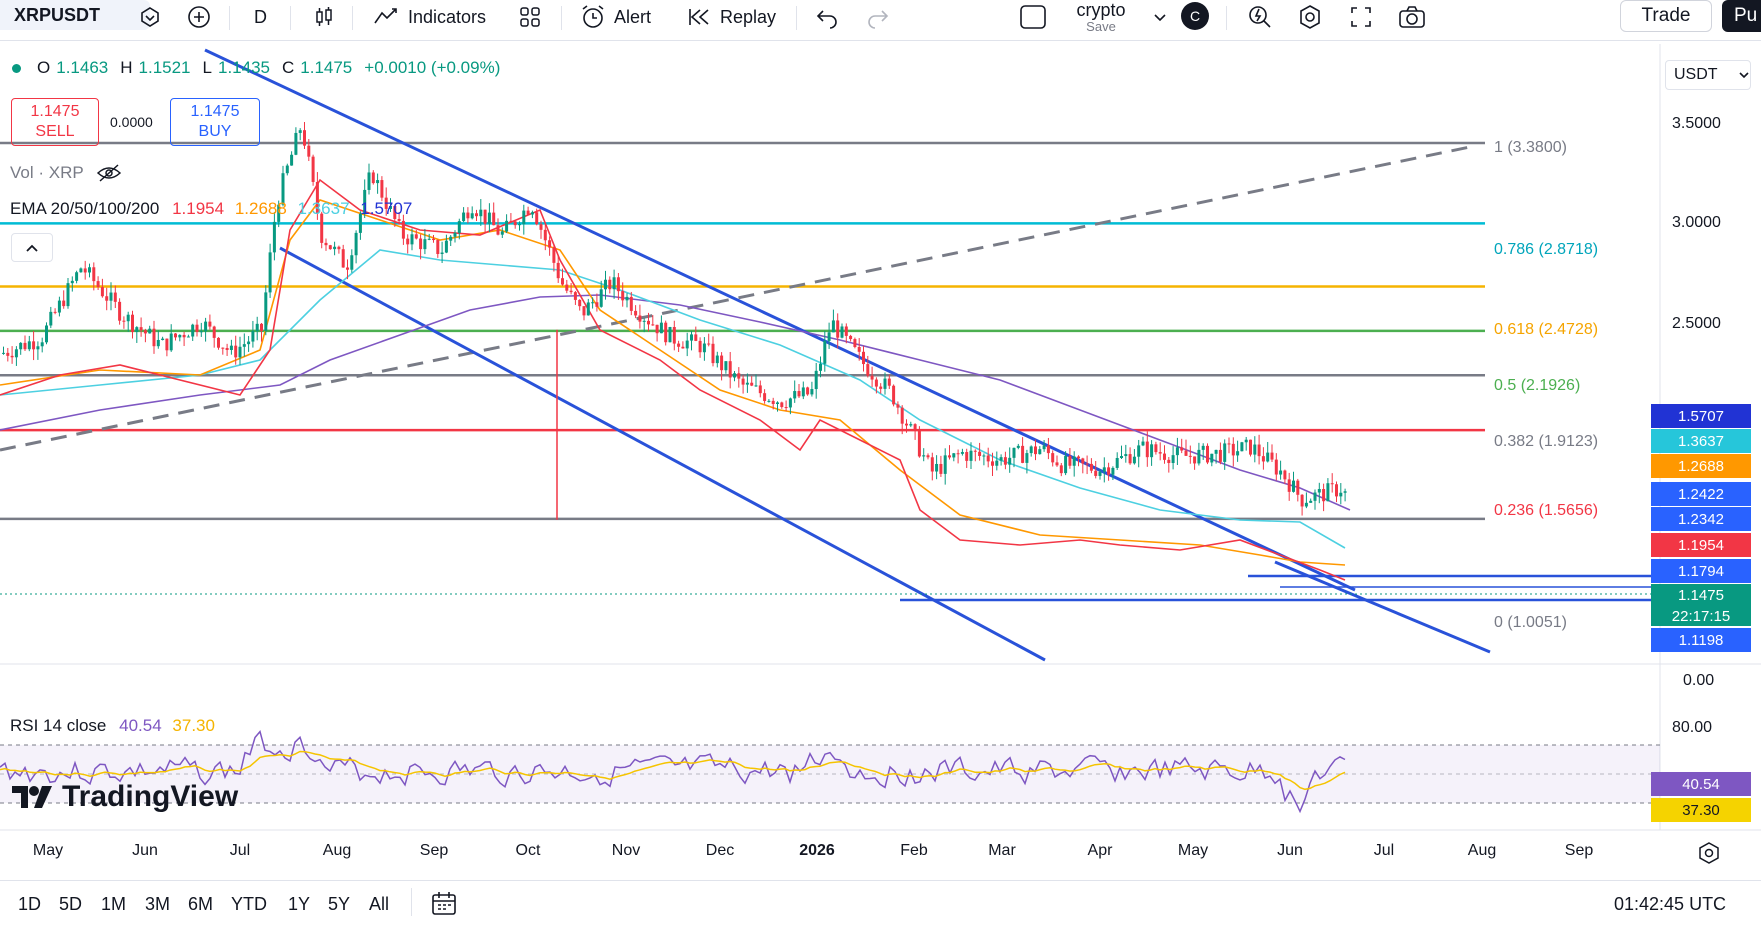  Describe the element at coordinates (131, 122) in the screenshot. I see `spread-value: 0.0000` at that location.